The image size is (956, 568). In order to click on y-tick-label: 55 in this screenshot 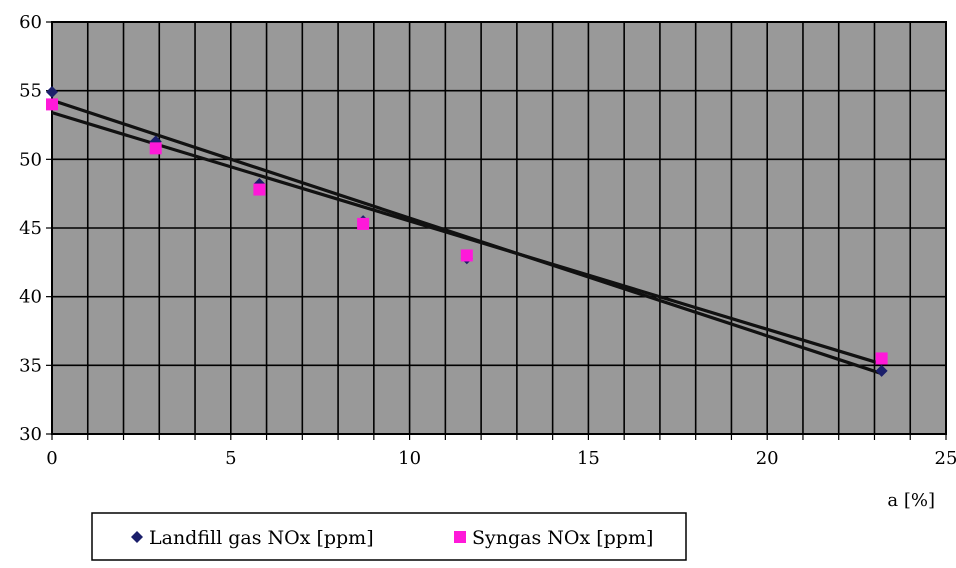, I will do `click(30, 91)`.